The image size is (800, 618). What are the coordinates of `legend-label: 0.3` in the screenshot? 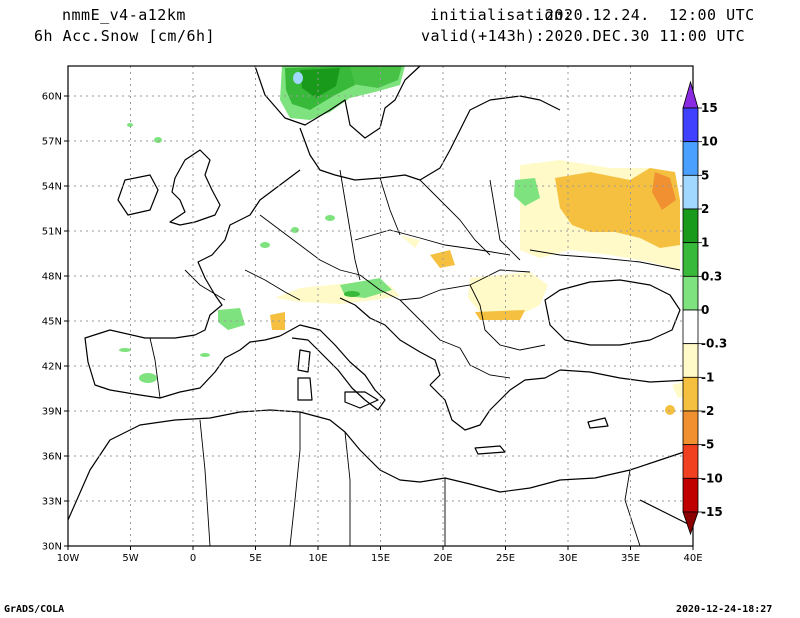 It's located at (711, 276).